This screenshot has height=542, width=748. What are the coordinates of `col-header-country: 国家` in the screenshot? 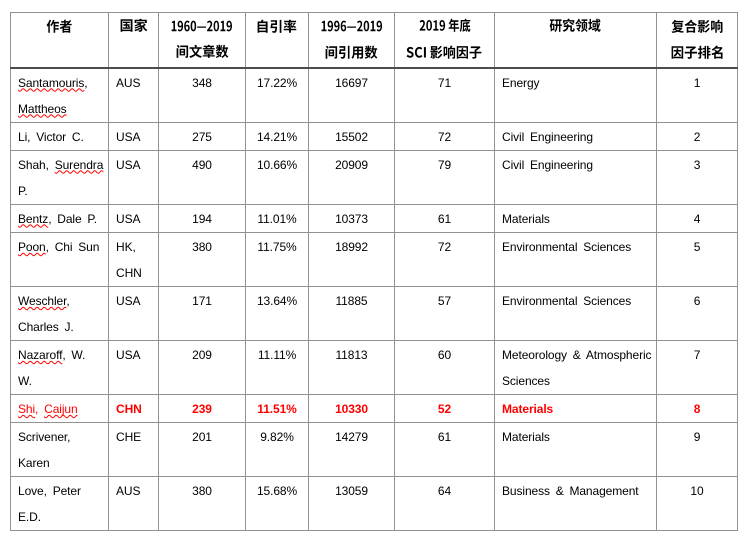 It's located at (133, 40).